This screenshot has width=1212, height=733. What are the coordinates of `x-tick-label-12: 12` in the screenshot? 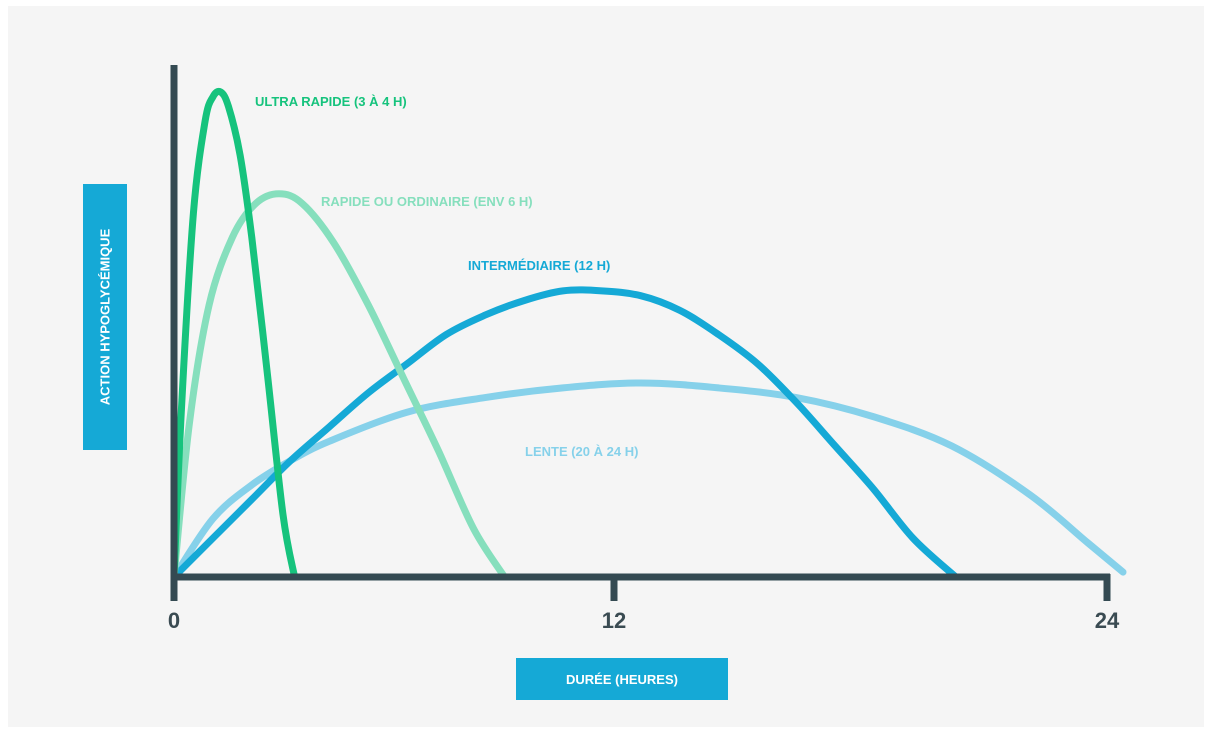 It's located at (614, 620).